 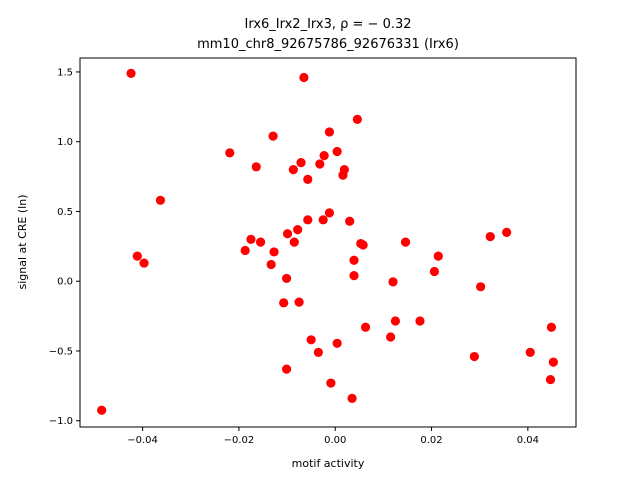 I want to click on y-tick-label: −1.0, so click(x=61, y=421).